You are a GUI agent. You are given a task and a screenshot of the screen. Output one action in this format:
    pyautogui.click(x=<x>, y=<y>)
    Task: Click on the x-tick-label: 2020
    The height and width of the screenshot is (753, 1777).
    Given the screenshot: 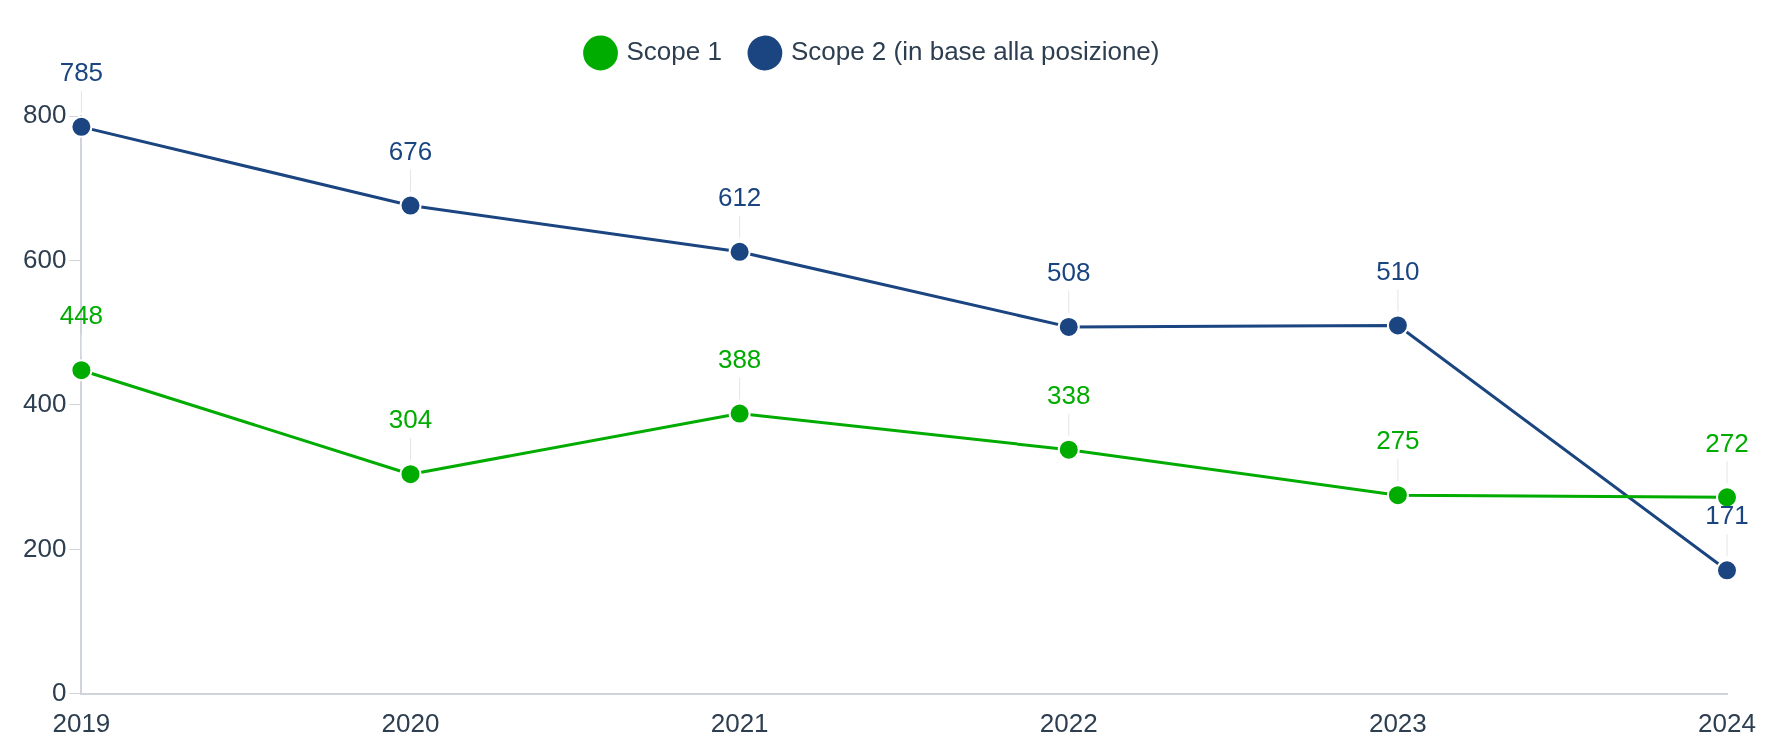 What is the action you would take?
    pyautogui.click(x=410, y=722)
    